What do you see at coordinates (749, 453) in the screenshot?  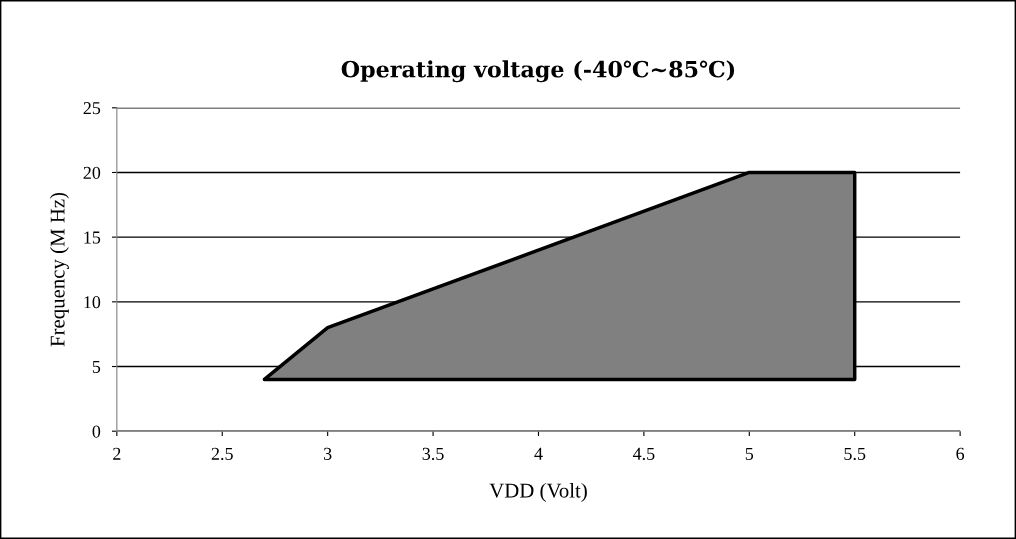 I see `x-tick-label: 5` at bounding box center [749, 453].